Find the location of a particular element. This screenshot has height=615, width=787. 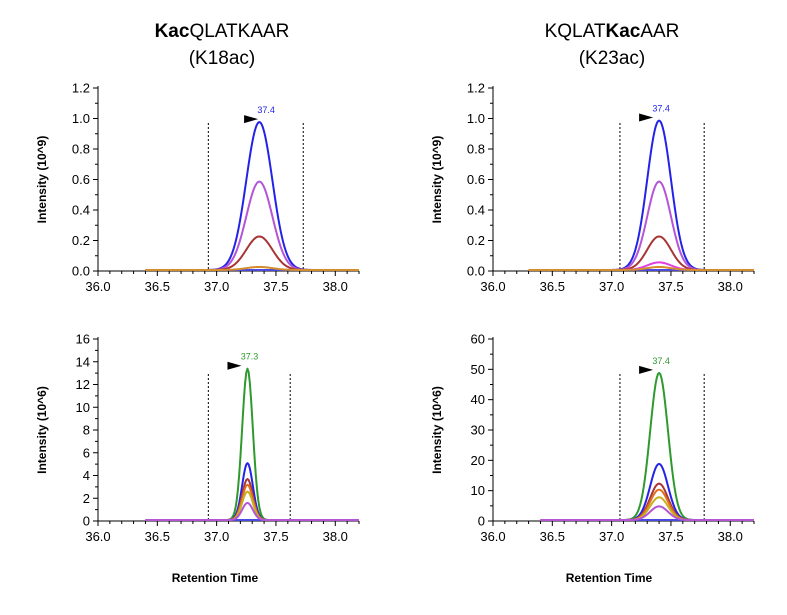

y-tick-label: 20 is located at coordinates (478, 460).